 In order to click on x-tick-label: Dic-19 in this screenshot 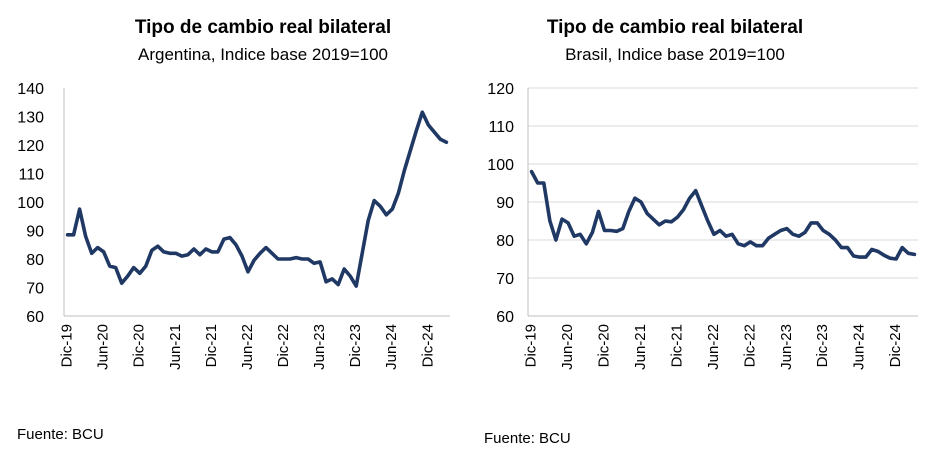, I will do `click(531, 345)`.